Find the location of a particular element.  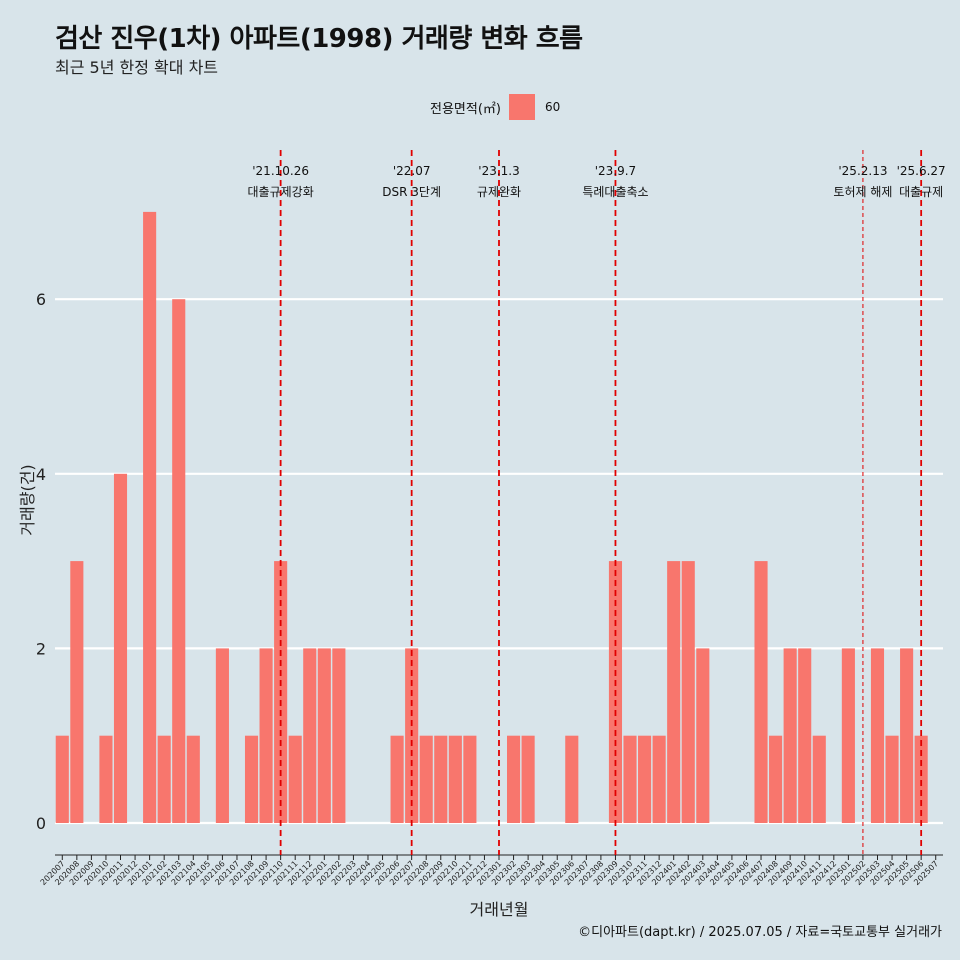

event-label: 토허제 해제 is located at coordinates (862, 192).